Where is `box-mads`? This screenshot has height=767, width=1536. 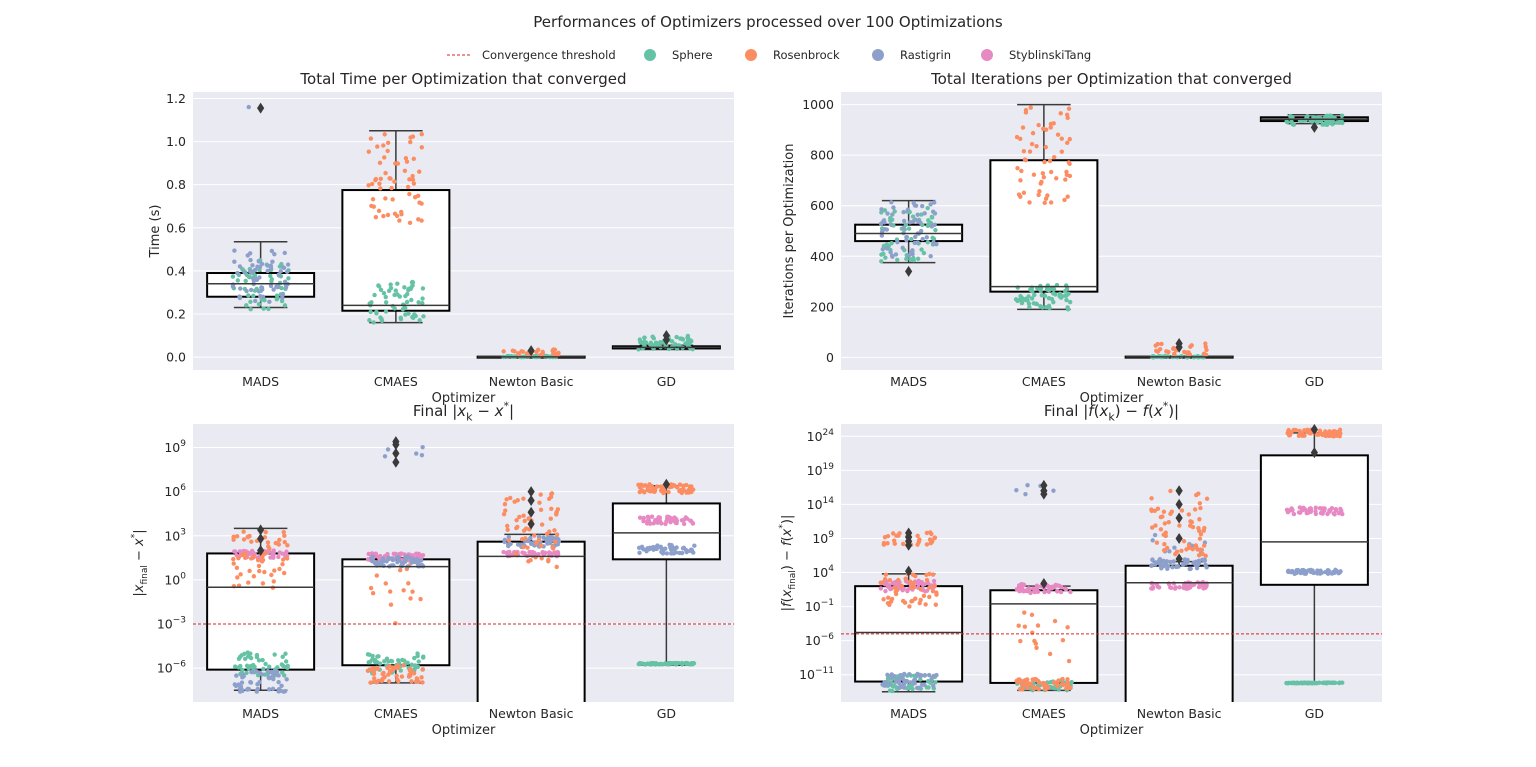 box-mads is located at coordinates (261, 609).